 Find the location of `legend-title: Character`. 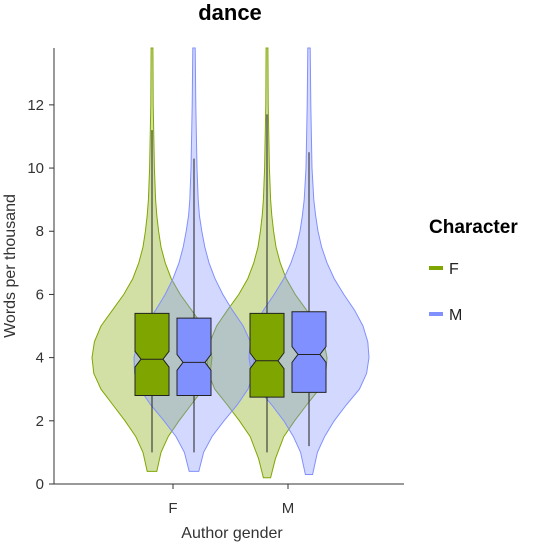

legend-title: Character is located at coordinates (473, 227).